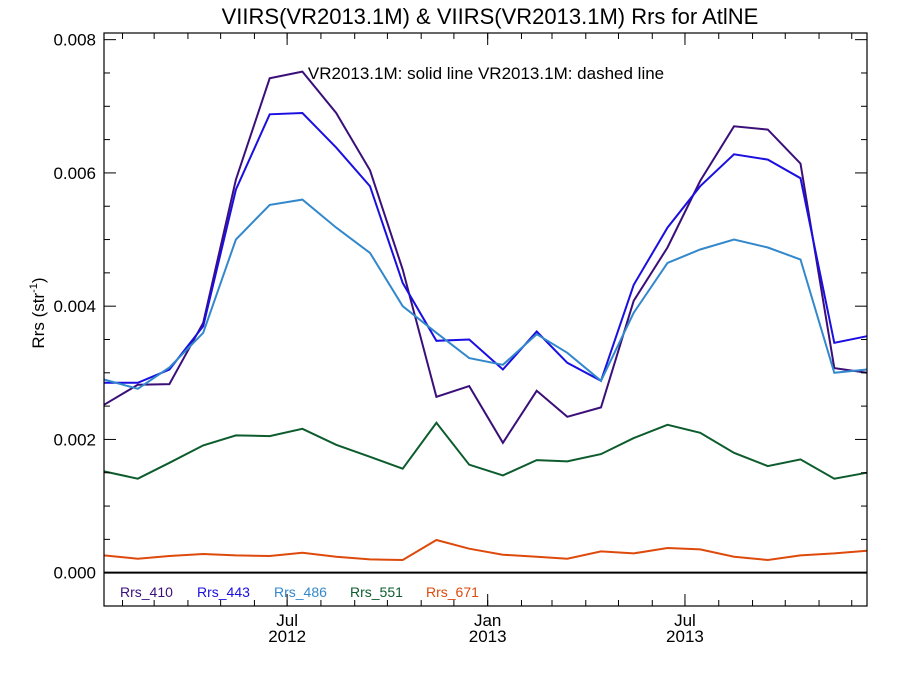 The width and height of the screenshot is (900, 675). I want to click on y-tick-label: 0.004, so click(74, 306).